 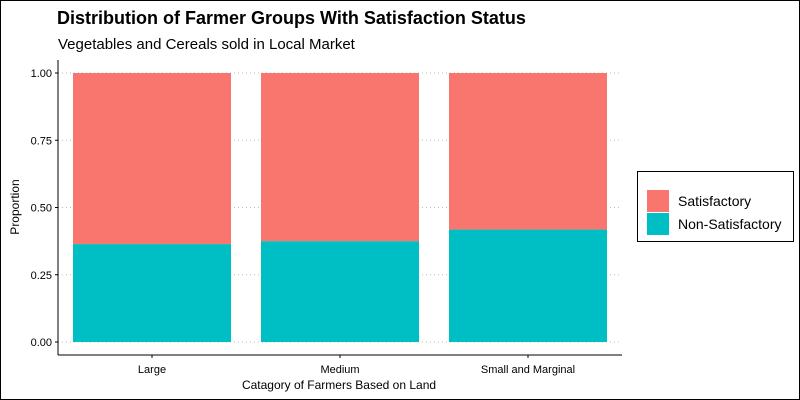 I want to click on x-tick-label: Medium, so click(x=339, y=370).